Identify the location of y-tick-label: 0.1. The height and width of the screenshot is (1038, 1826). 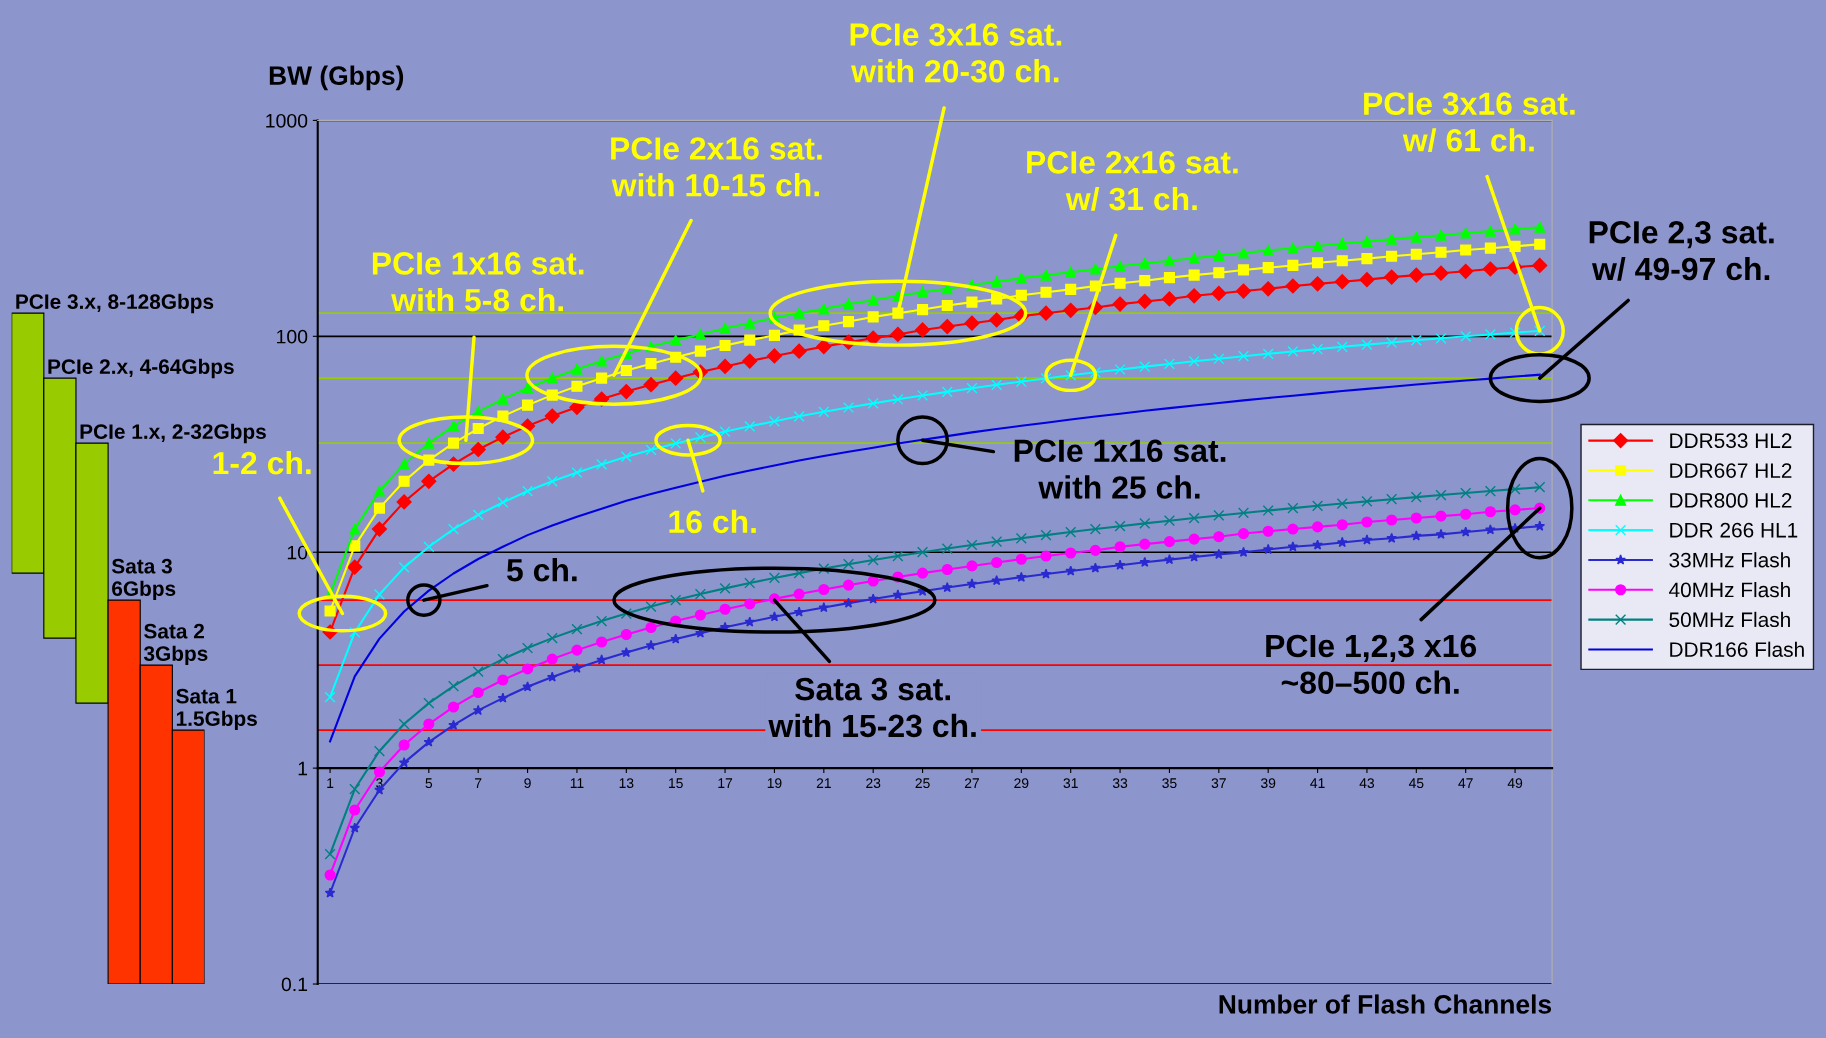
(294, 984).